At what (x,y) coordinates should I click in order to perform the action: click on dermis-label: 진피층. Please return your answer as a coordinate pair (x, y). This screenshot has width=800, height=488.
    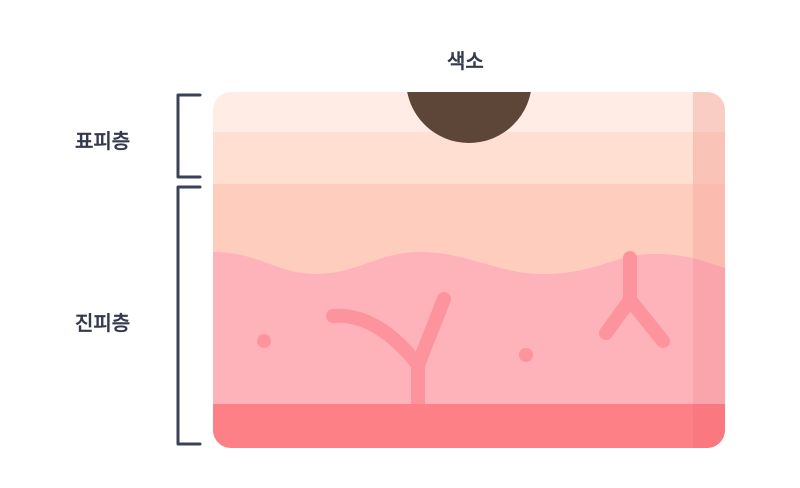
    Looking at the image, I should click on (103, 323).